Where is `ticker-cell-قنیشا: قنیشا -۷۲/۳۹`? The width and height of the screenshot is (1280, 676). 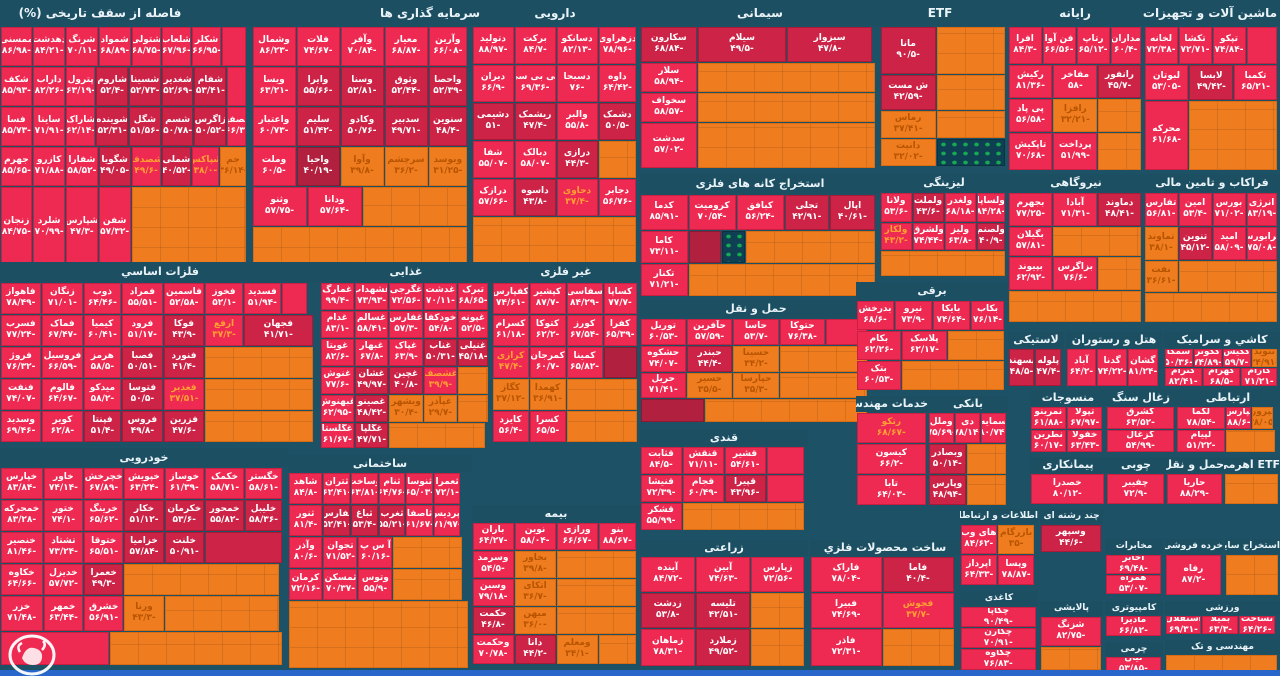
ticker-cell-قنیشا: قنیشا -۷۲/۳۹ is located at coordinates (661, 488).